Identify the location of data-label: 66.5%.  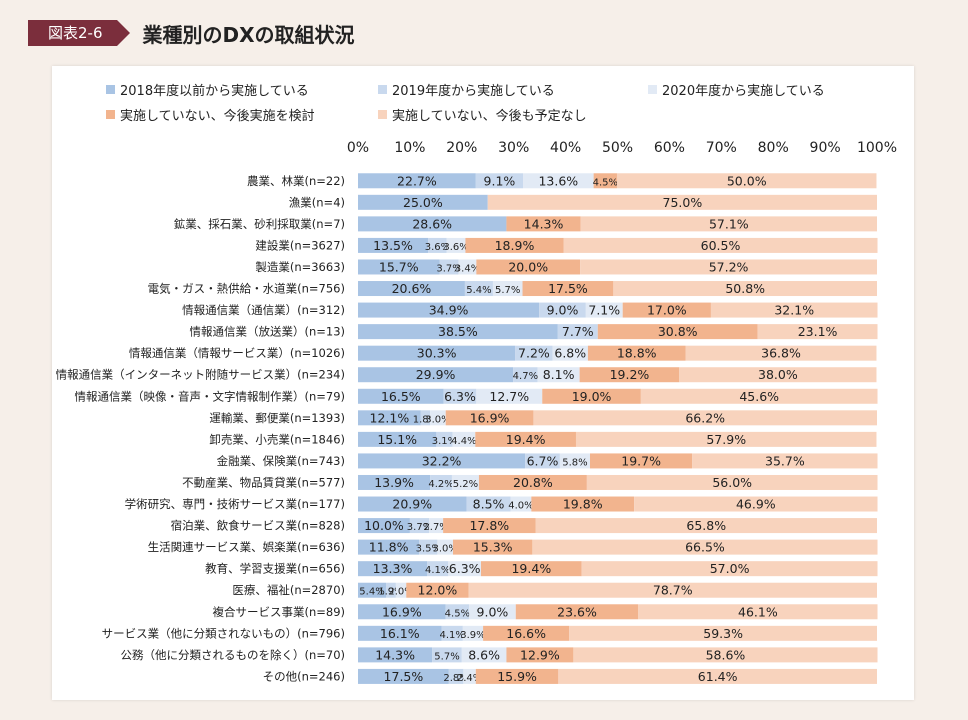
(705, 547).